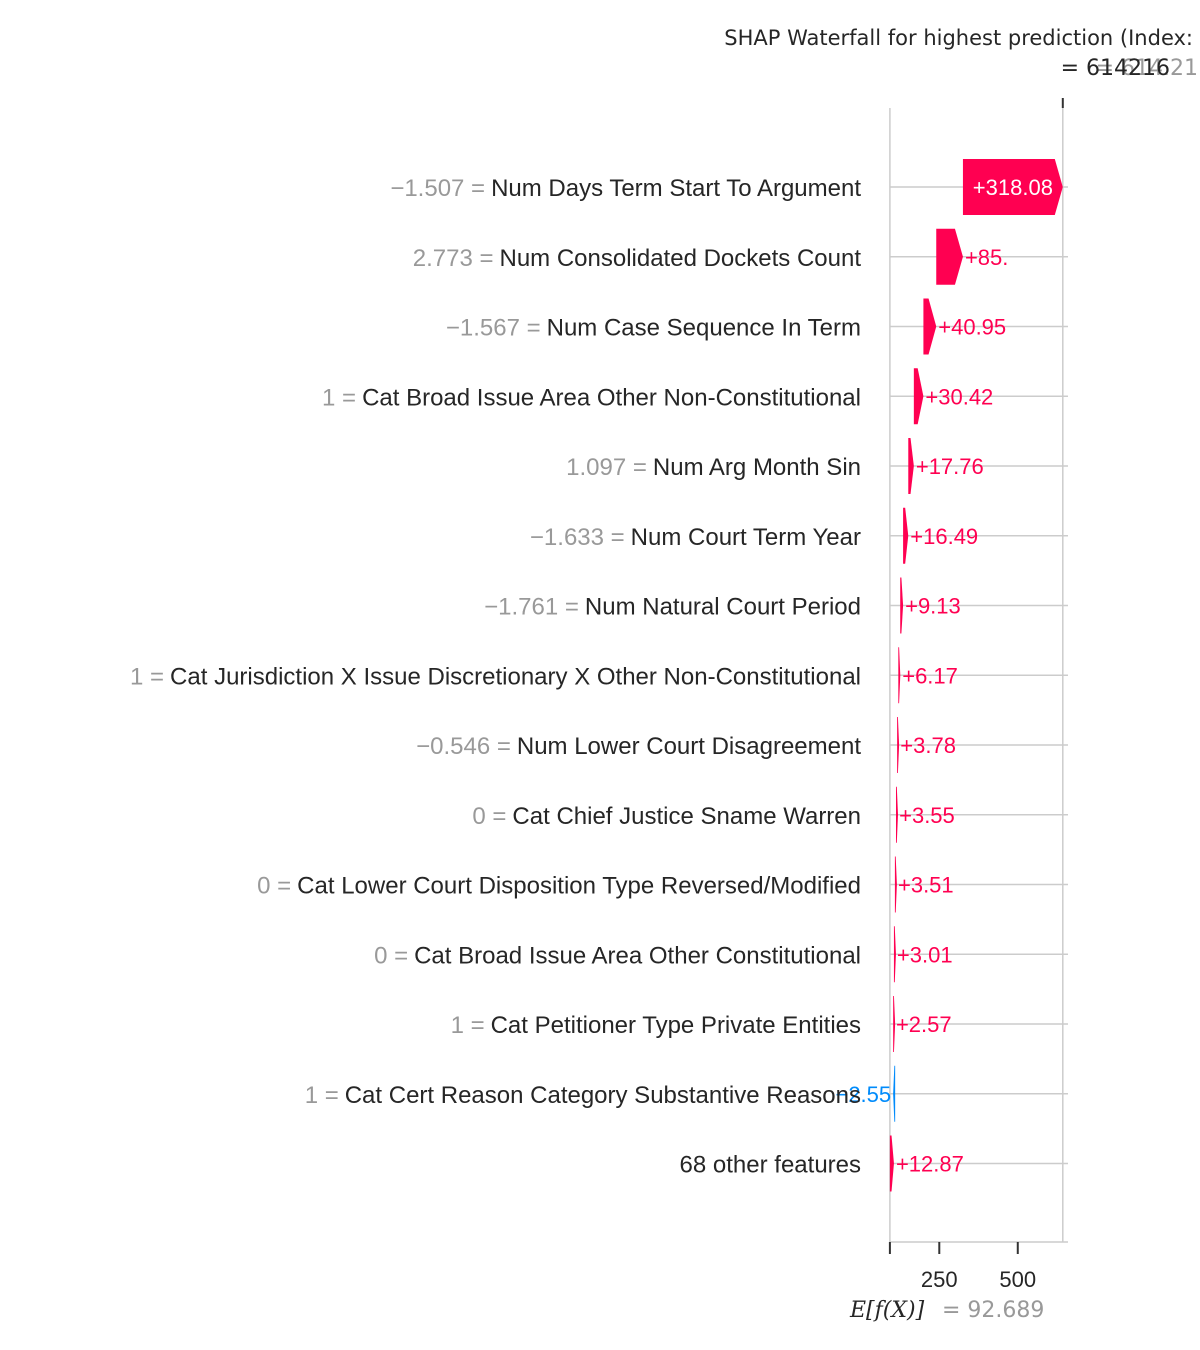 The image size is (1200, 1350). I want to click on feature-value: −1.761 =, so click(531, 607).